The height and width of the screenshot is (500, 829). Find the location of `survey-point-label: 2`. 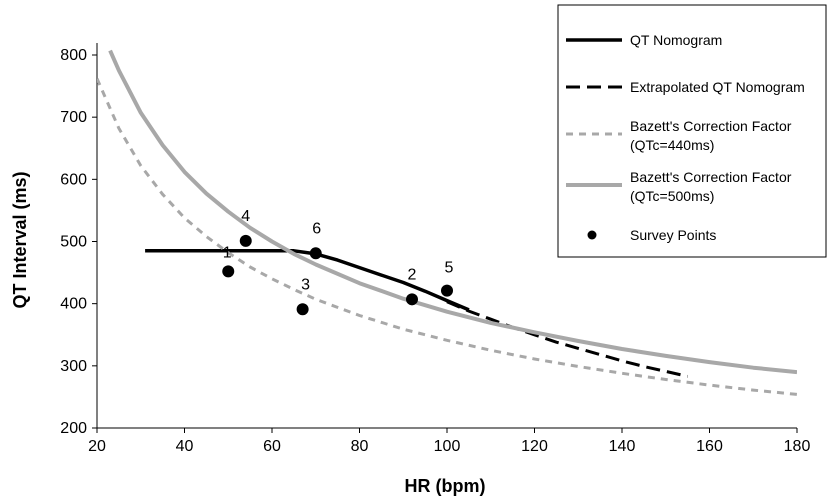

survey-point-label: 2 is located at coordinates (412, 274).